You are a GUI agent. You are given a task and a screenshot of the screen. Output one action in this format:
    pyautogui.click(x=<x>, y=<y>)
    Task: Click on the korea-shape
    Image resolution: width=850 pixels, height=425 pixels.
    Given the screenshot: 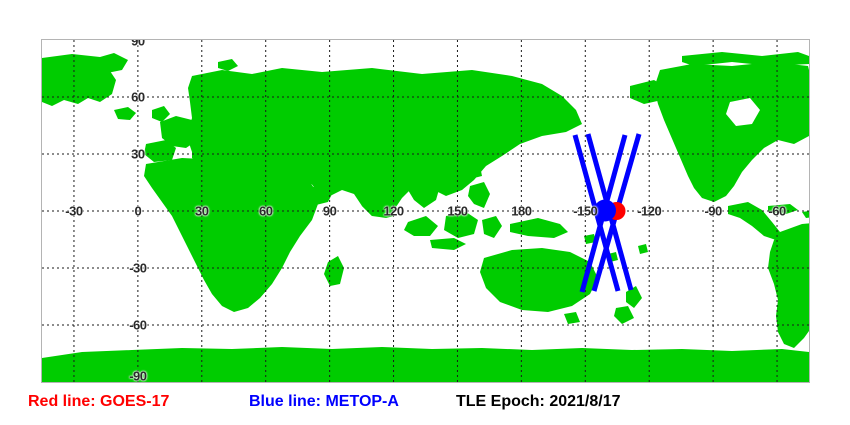 What is the action you would take?
    pyautogui.click(x=486, y=146)
    